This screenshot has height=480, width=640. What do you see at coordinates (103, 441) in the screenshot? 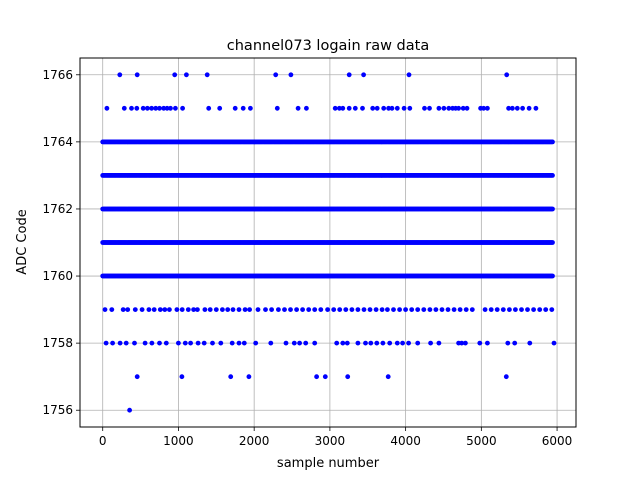
I see `x-tick-label: 0` at bounding box center [103, 441].